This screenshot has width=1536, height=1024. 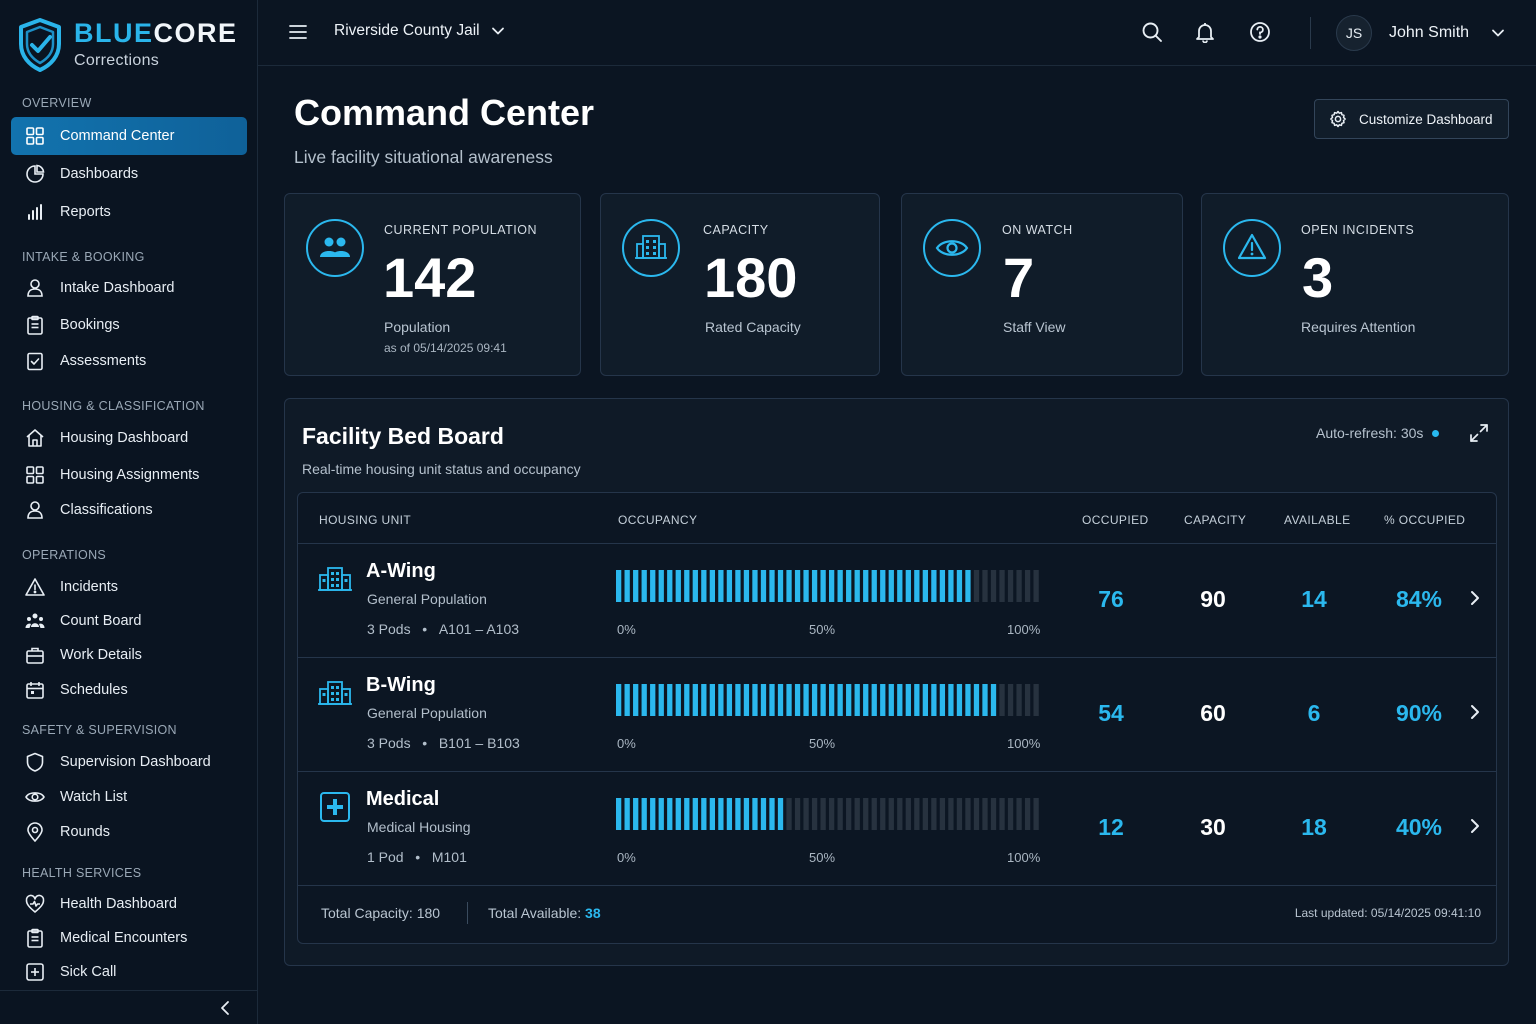 I want to click on tick-label: 0%, so click(x=626, y=857).